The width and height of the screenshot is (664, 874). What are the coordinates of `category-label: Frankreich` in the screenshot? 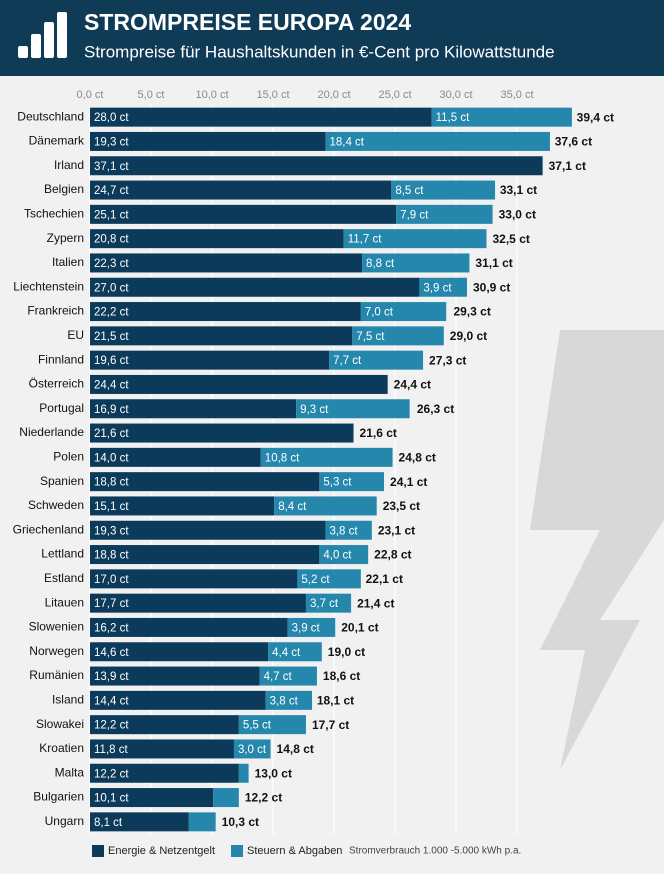 It's located at (55, 311).